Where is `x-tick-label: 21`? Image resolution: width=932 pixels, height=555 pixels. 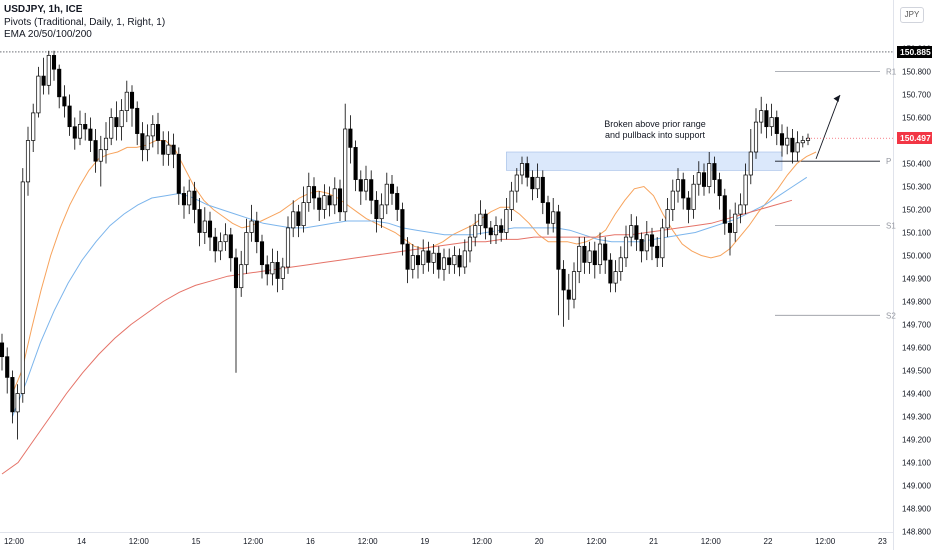
x-tick-label: 21 is located at coordinates (653, 541).